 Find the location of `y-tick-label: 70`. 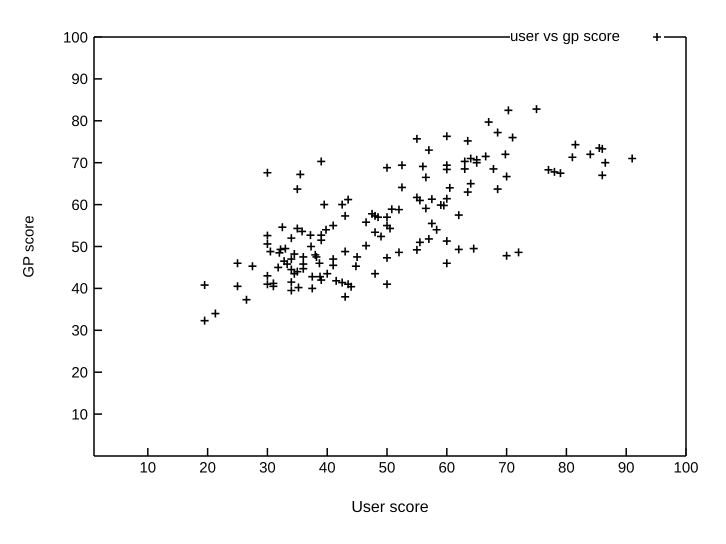

y-tick-label: 70 is located at coordinates (79, 163).